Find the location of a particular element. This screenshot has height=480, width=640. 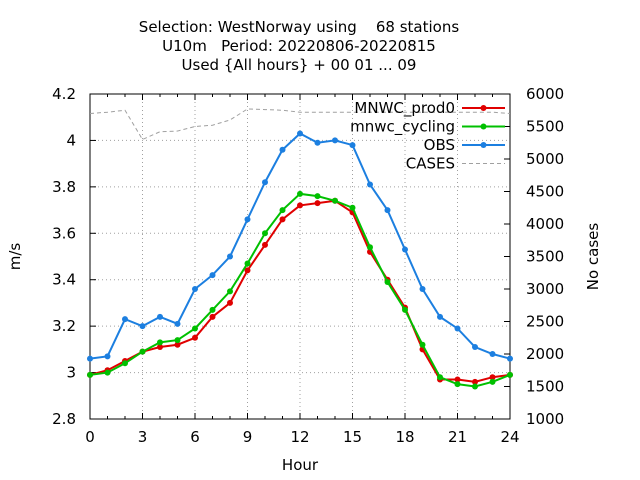

y2-tick-label: 3500 is located at coordinates (545, 257).